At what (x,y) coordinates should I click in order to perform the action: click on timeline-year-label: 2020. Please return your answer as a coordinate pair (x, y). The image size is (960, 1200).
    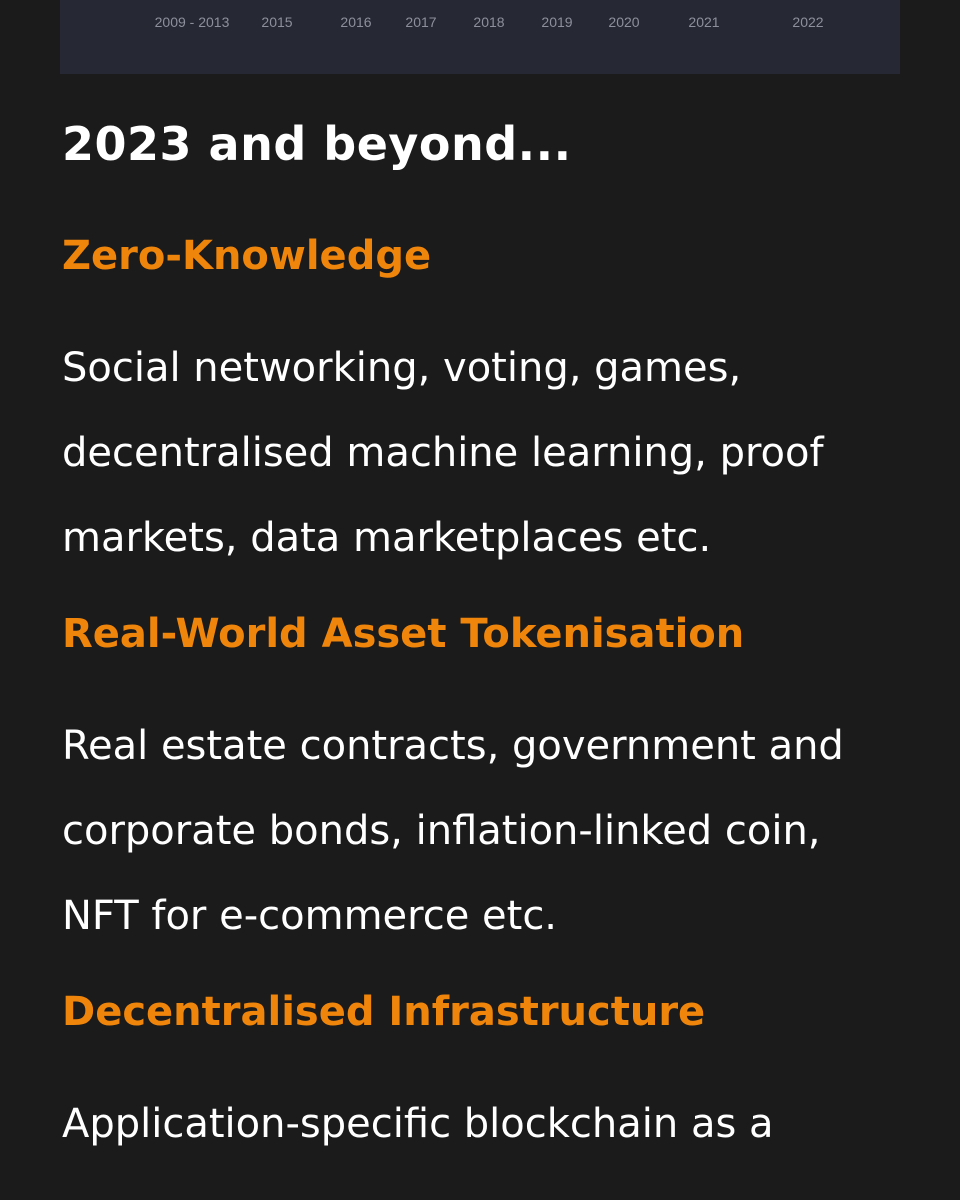
    Looking at the image, I should click on (624, 22).